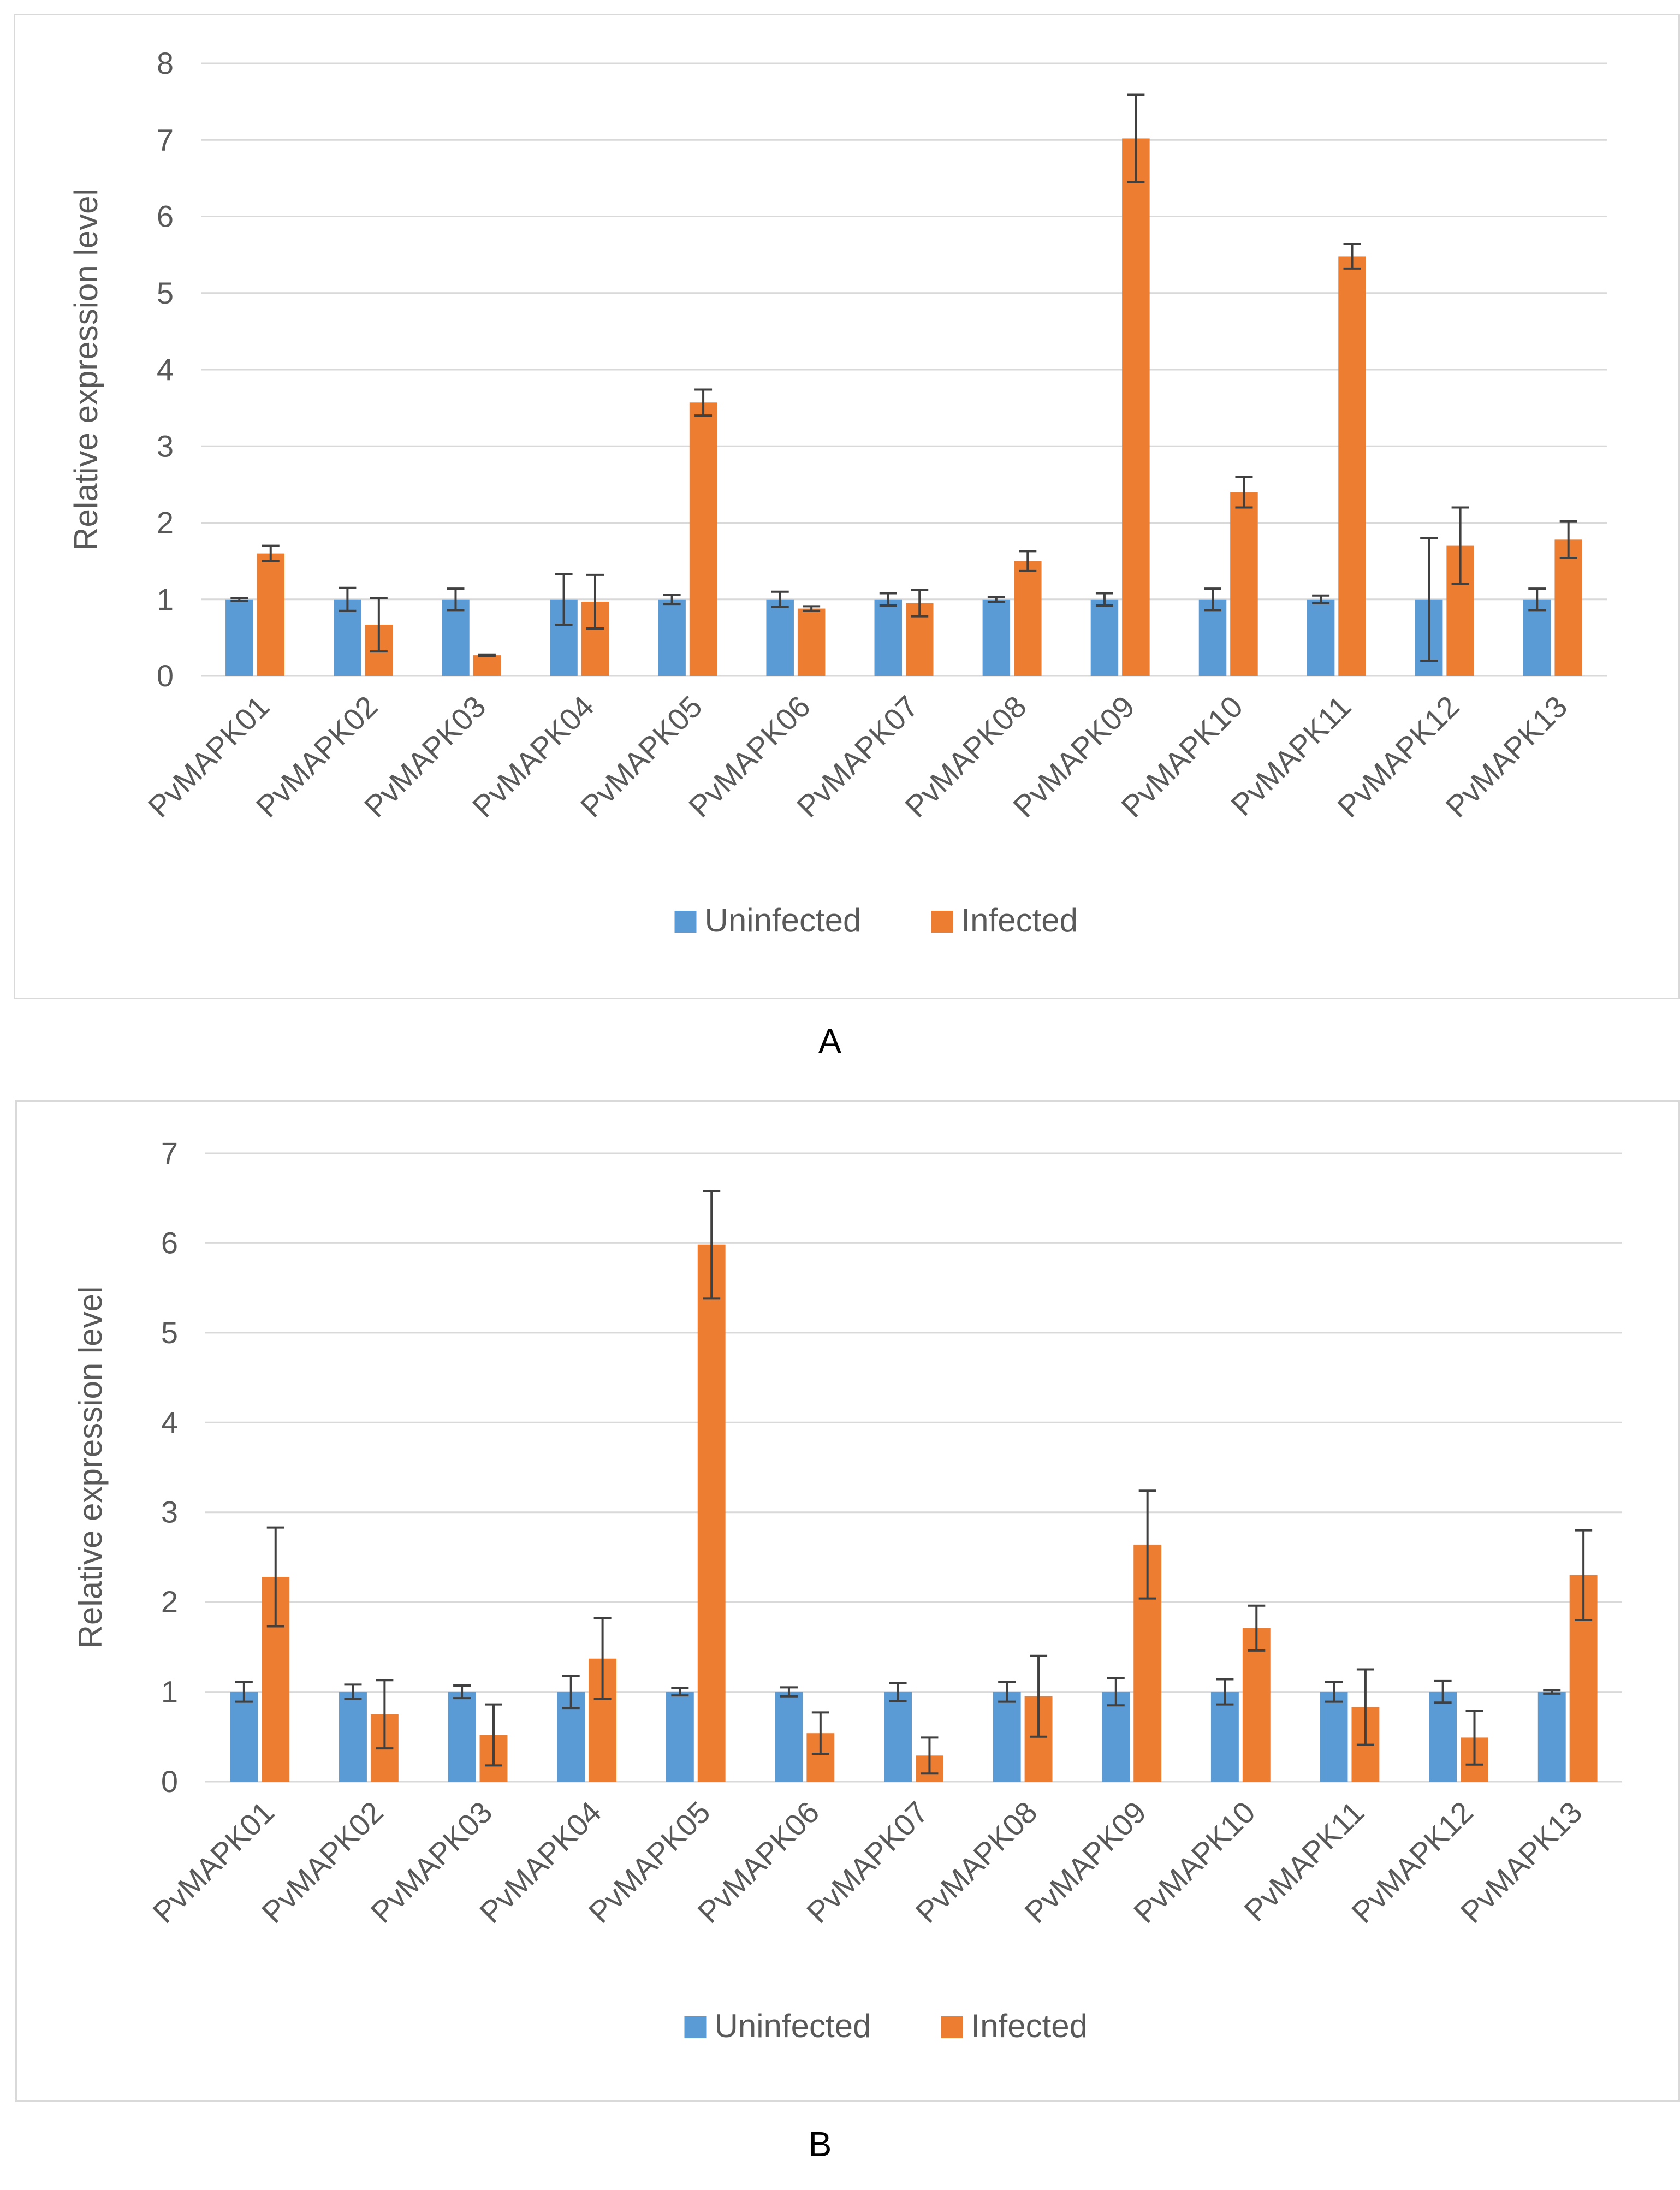  What do you see at coordinates (830, 1041) in the screenshot?
I see `panel-label-a: A` at bounding box center [830, 1041].